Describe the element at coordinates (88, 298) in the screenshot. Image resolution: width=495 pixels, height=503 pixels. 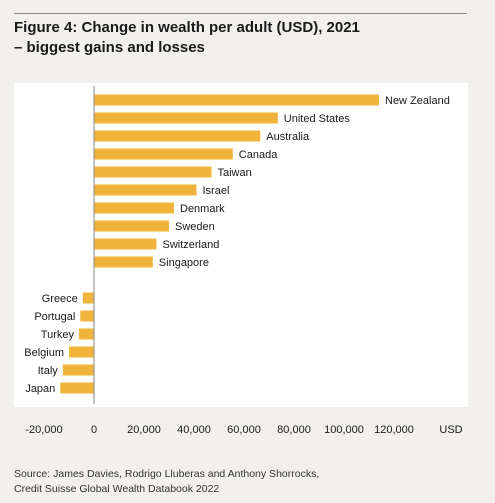
I see `bar-greece` at that location.